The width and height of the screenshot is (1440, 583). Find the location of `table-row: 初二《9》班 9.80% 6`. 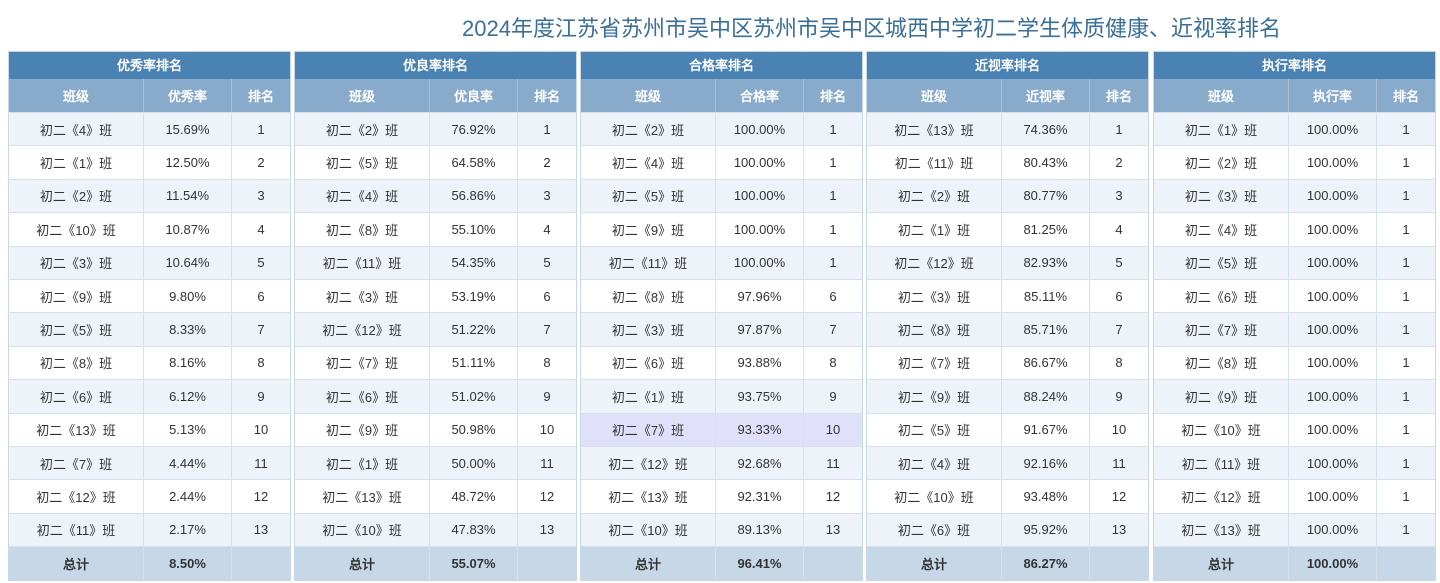

table-row: 初二《9》班 9.80% 6 is located at coordinates (149, 295).